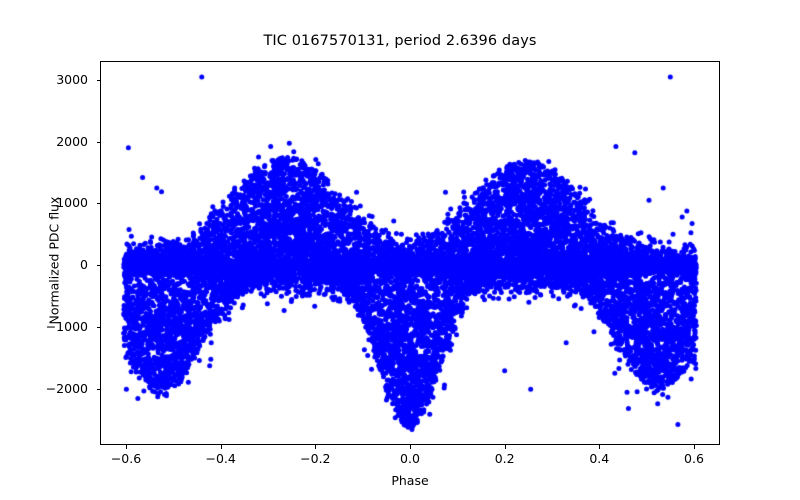  Describe the element at coordinates (400, 41) in the screenshot. I see `page-title: TIC 0167570131, period 2.6396 days` at that location.